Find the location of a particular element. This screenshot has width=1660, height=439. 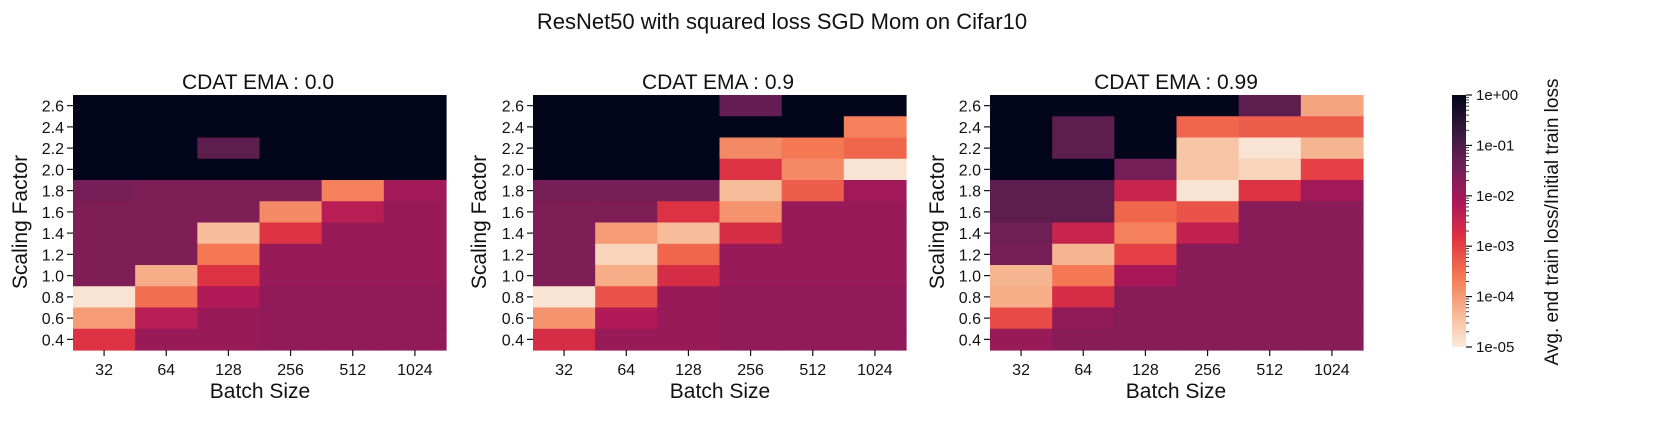

x-tick-label: 512 is located at coordinates (352, 370).